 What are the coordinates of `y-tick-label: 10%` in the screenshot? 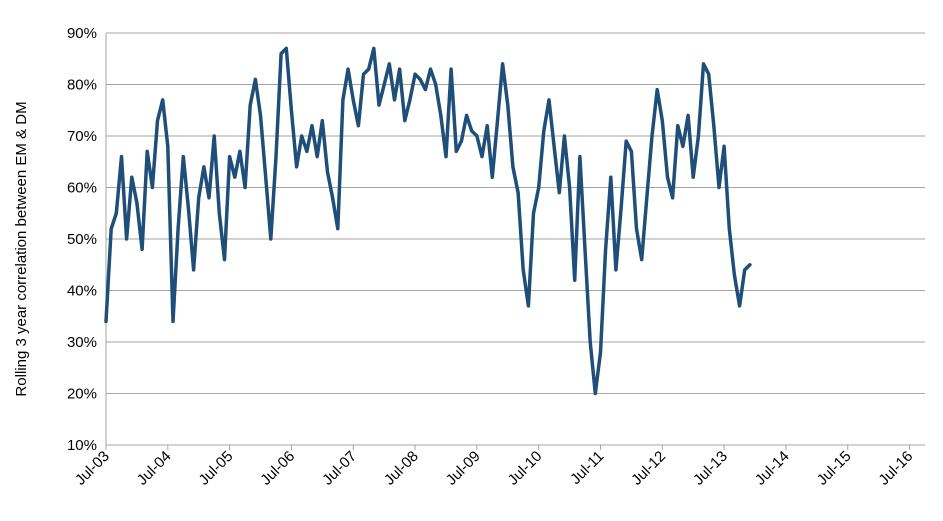 It's located at (82, 445).